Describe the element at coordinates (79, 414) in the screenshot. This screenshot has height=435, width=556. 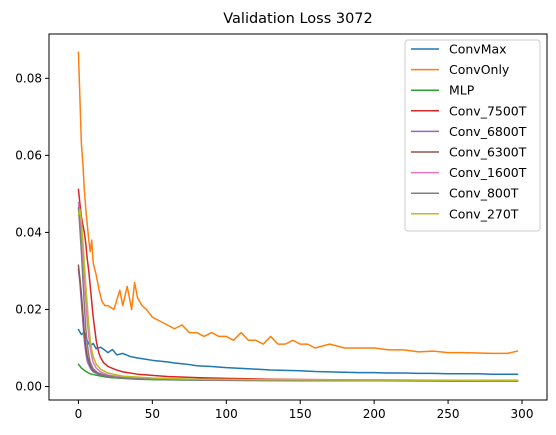
I see `x-tick-label: 0` at that location.